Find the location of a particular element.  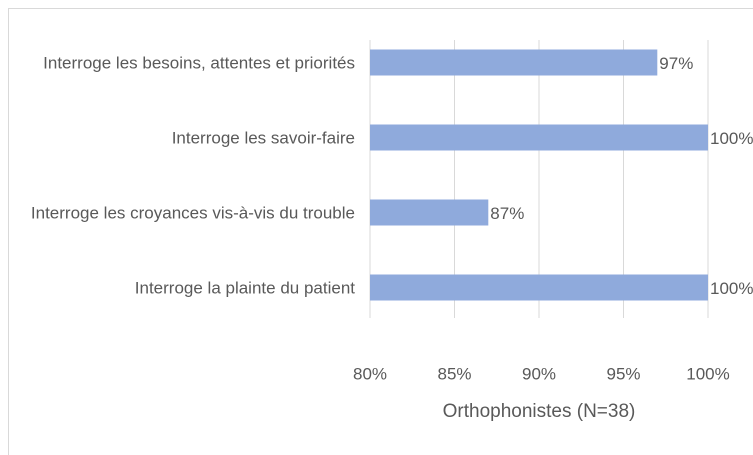

y-tick-label: Interroge les savoir-faire is located at coordinates (263, 137).